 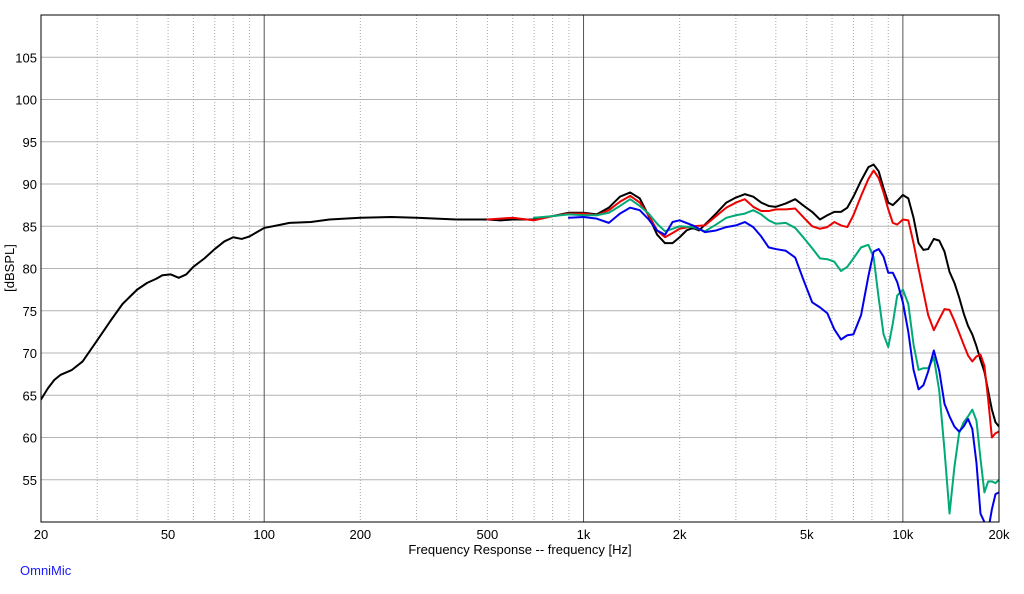 What do you see at coordinates (30, 184) in the screenshot?
I see `y-tick-label: 90` at bounding box center [30, 184].